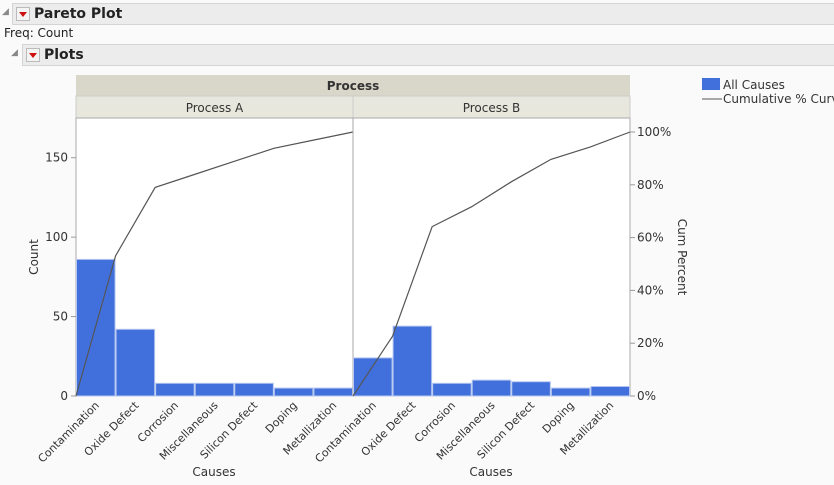  Describe the element at coordinates (56, 158) in the screenshot. I see `y-tick-label: 150` at that location.